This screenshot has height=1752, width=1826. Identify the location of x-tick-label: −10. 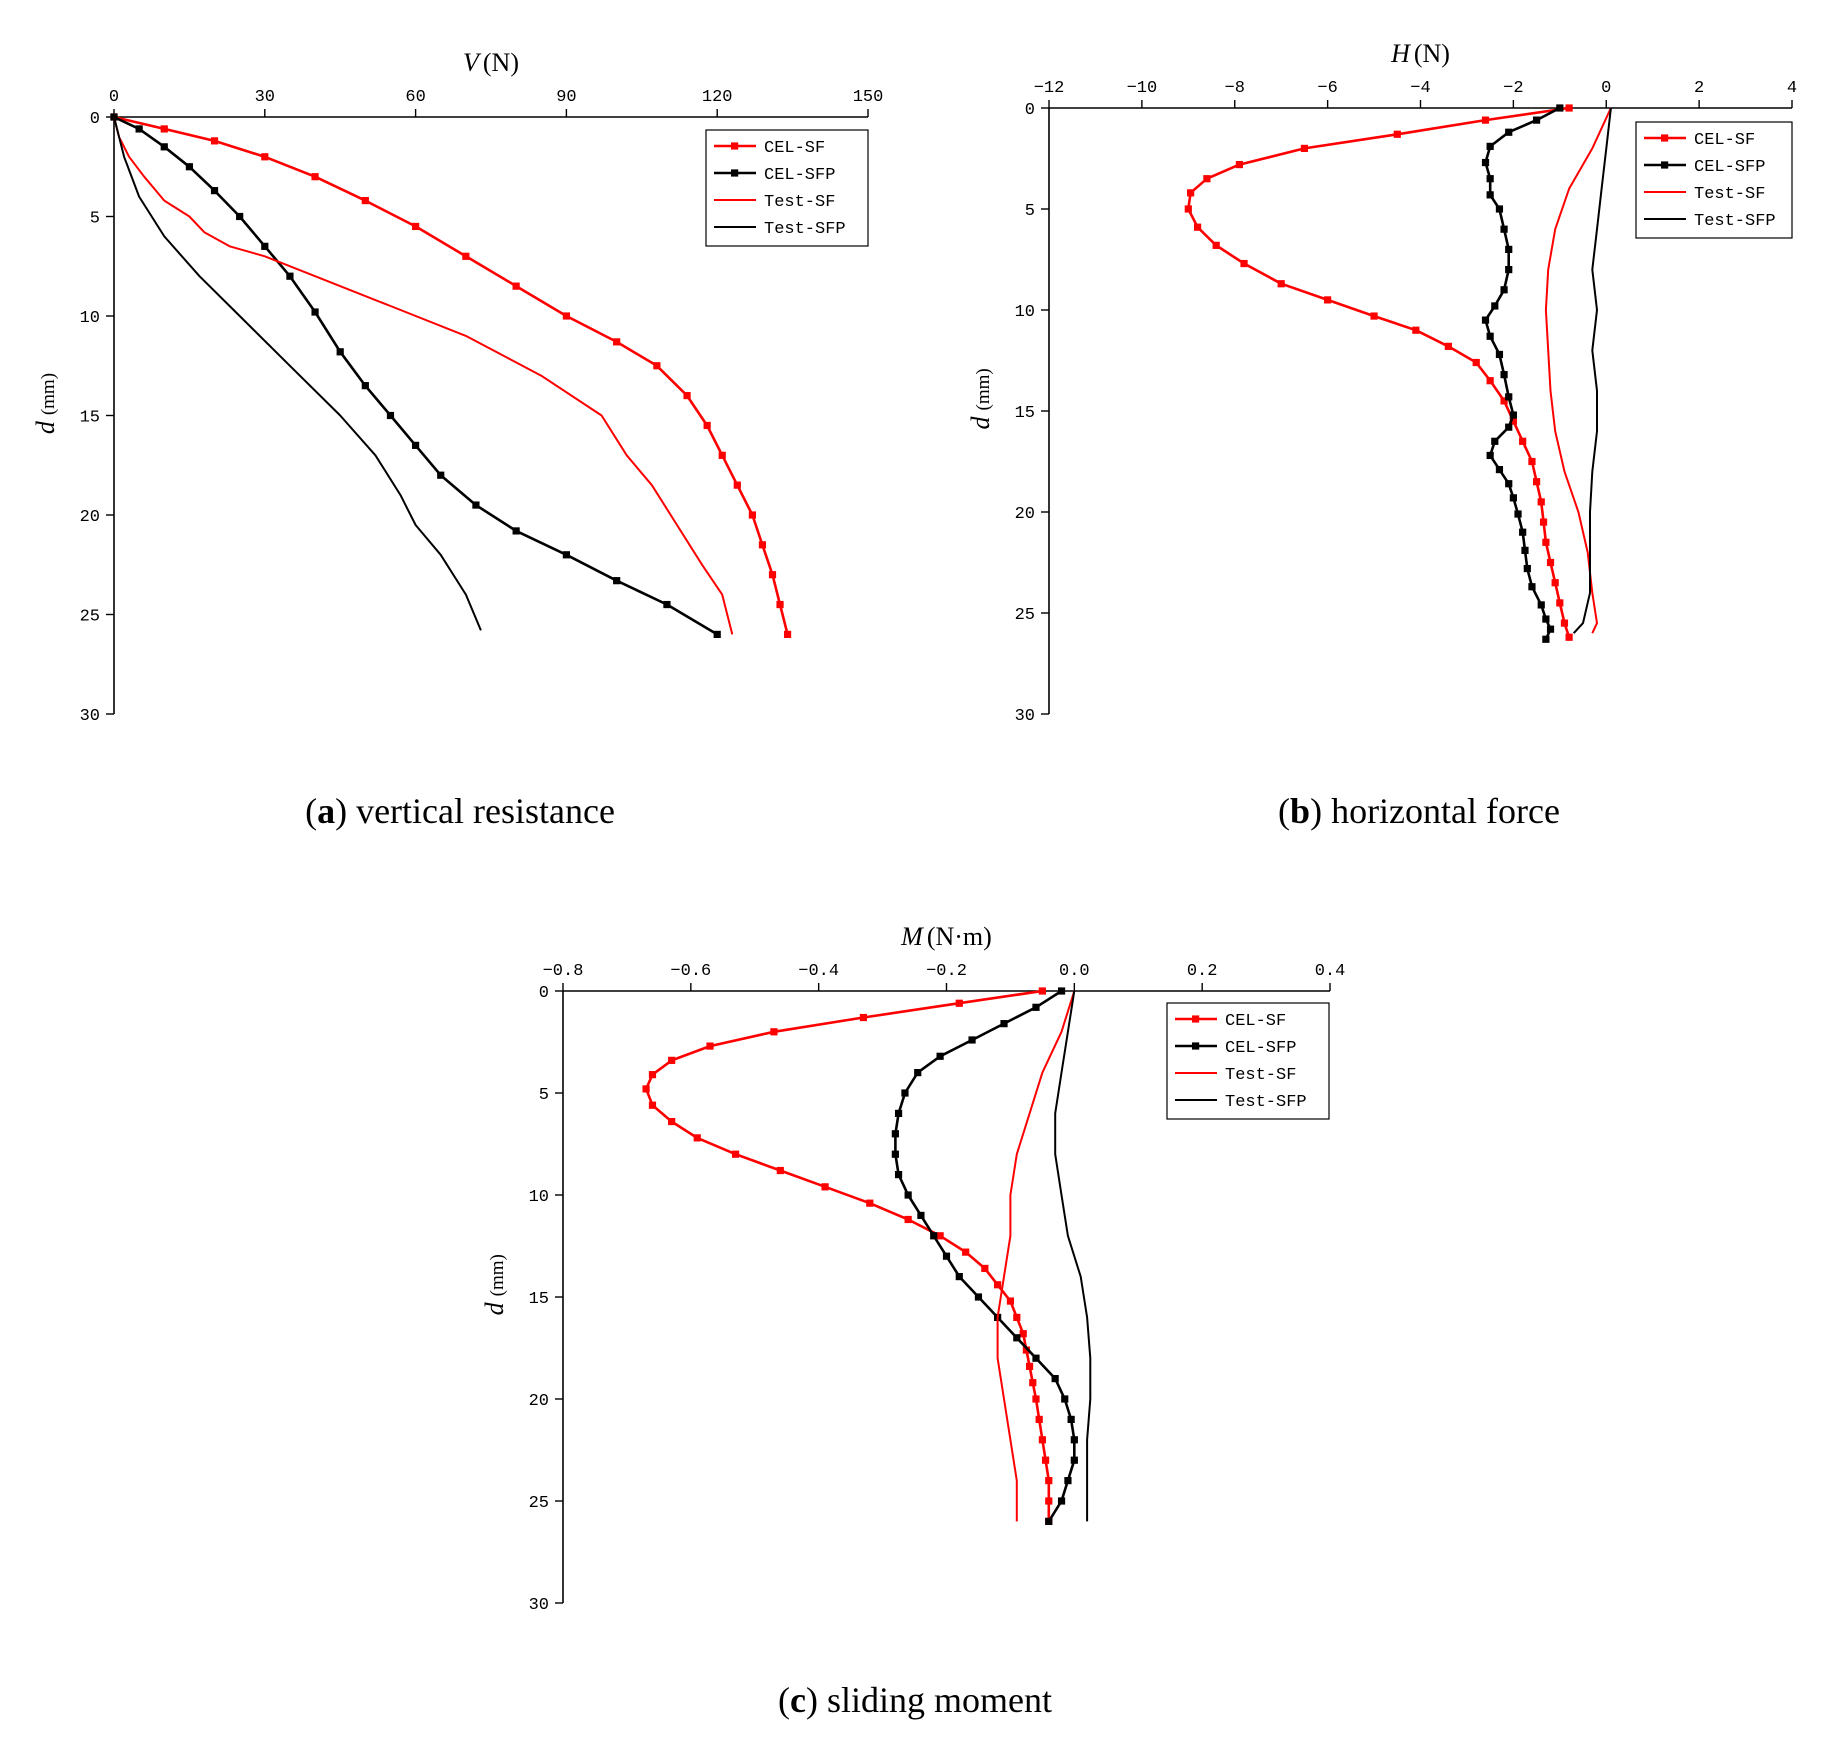
(1142, 88).